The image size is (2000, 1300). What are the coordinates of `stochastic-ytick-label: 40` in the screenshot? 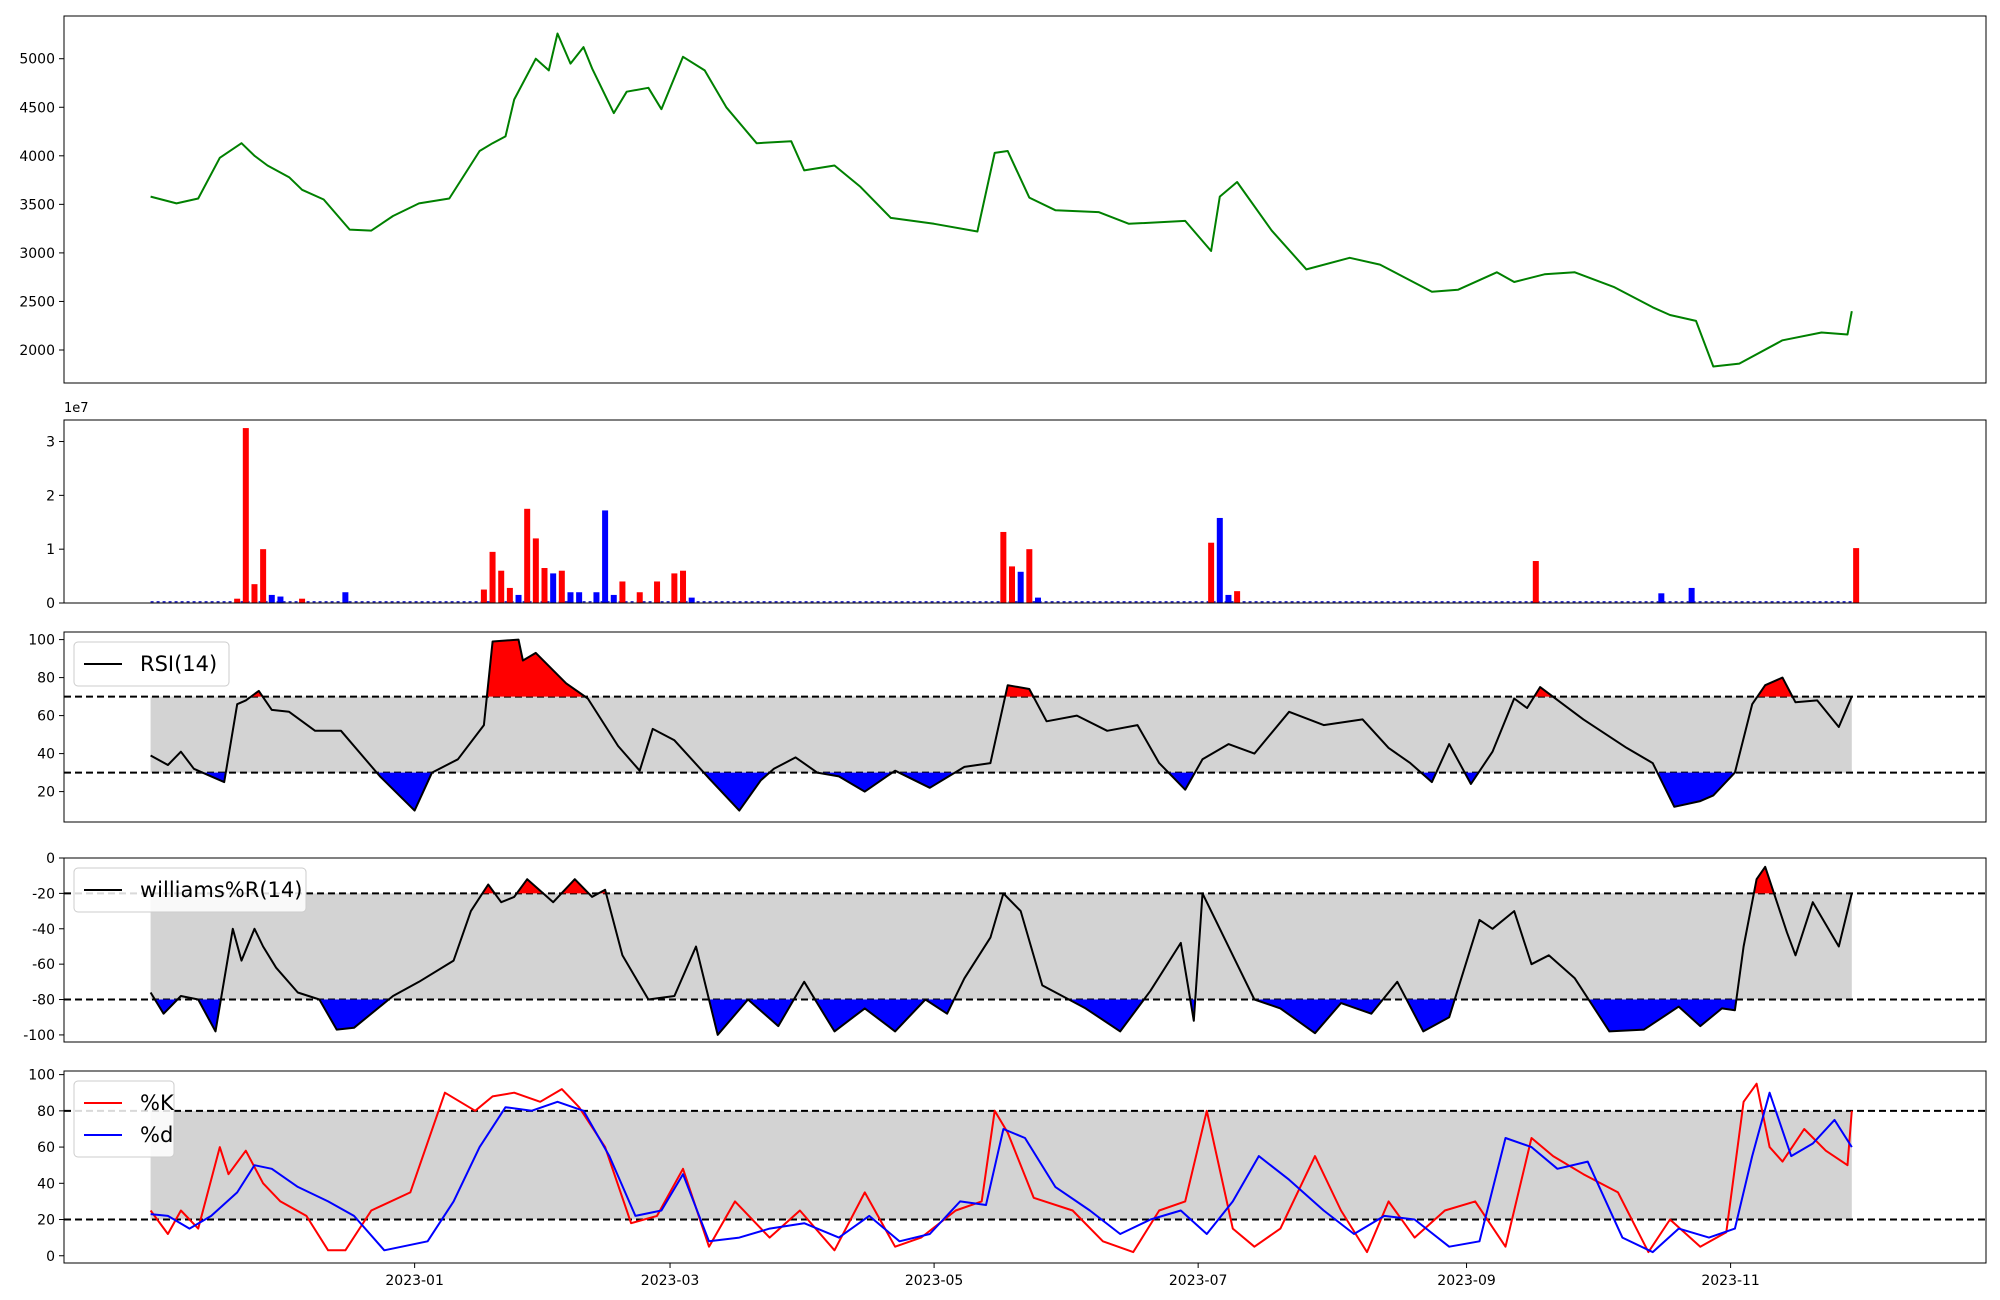 It's located at (46, 1184).